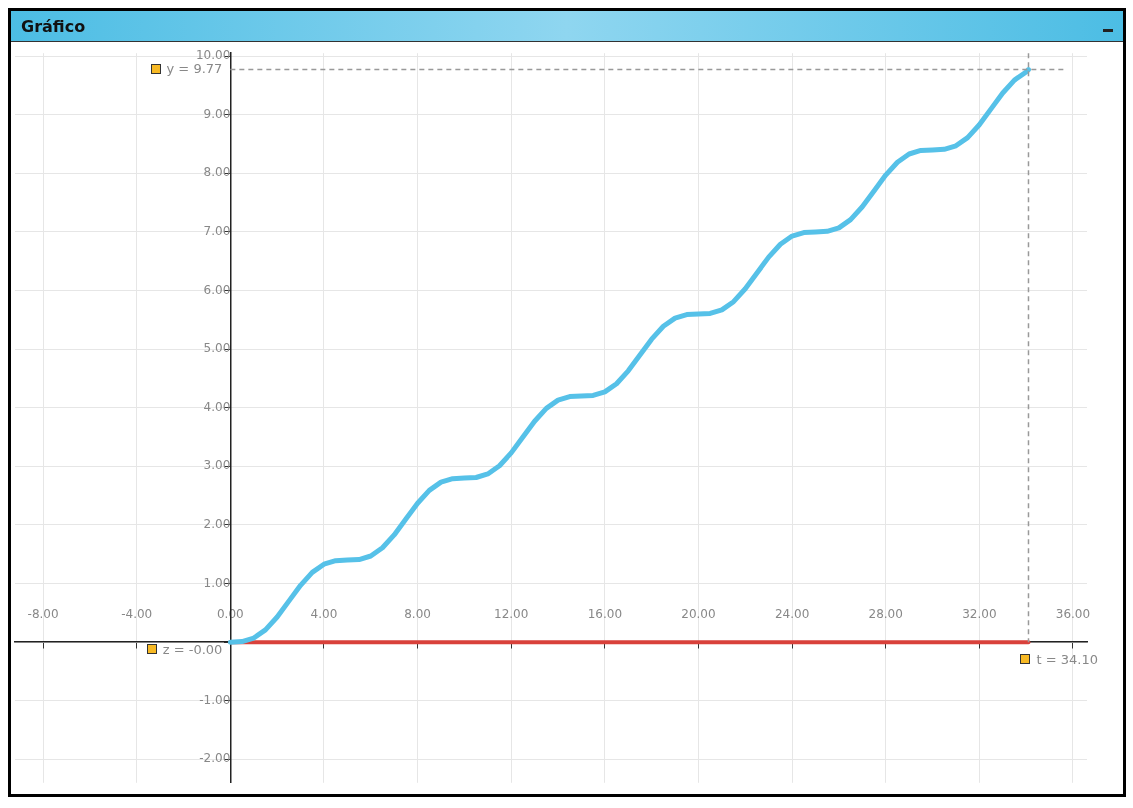 The image size is (1133, 808). Describe the element at coordinates (53, 26) in the screenshot. I see `chart-title: Gráfico` at that location.